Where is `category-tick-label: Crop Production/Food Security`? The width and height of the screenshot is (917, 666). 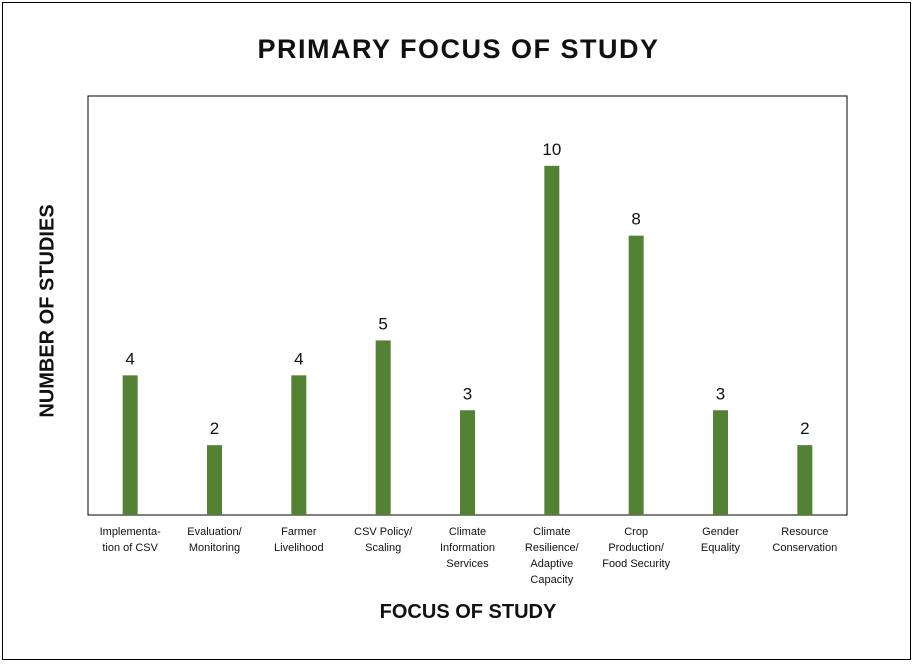 category-tick-label: Crop Production/Food Security is located at coordinates (636, 548).